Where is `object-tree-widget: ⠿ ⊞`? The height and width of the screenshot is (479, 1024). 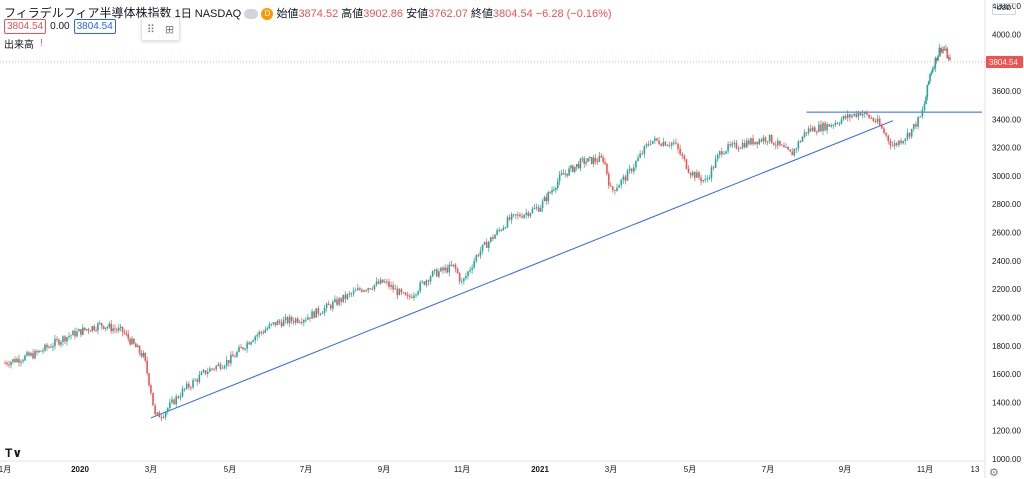 object-tree-widget: ⠿ ⊞ is located at coordinates (160, 29).